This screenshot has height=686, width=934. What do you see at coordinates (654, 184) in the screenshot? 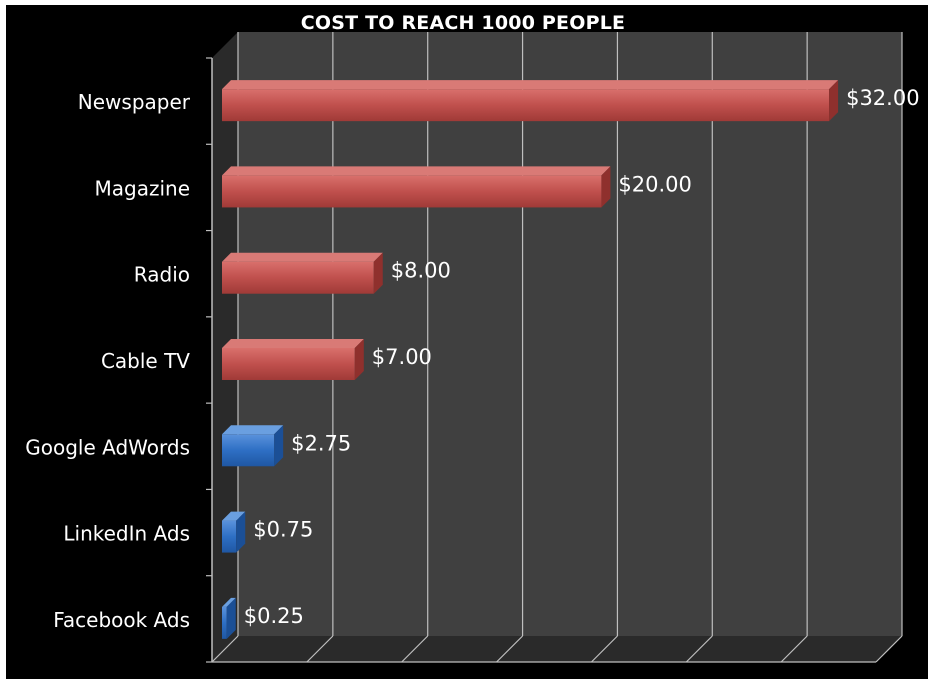
I see `data-label: $20.00` at bounding box center [654, 184].